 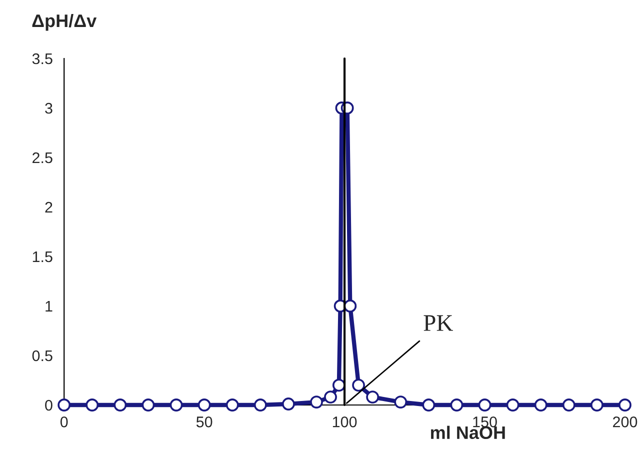 I want to click on y-tick-label: 1.5, so click(x=42, y=257).